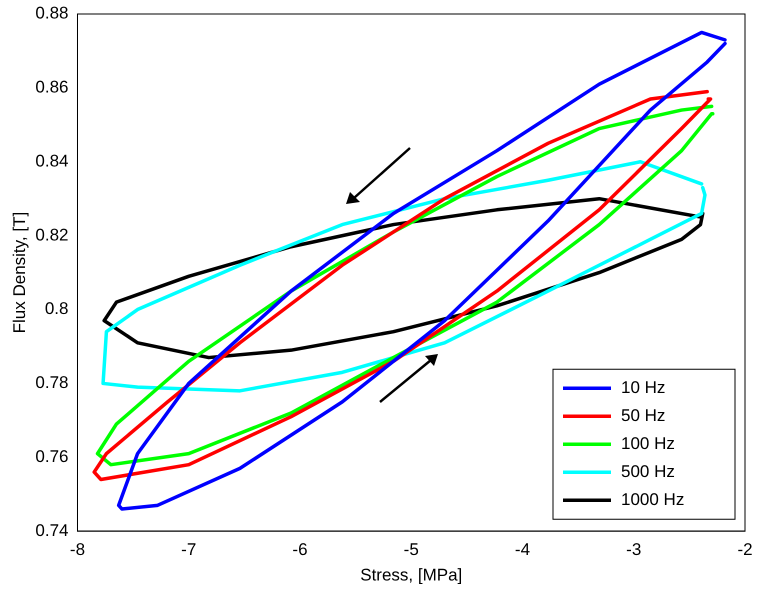 The width and height of the screenshot is (757, 592). Describe the element at coordinates (522, 550) in the screenshot. I see `x-tick-label: -4` at that location.